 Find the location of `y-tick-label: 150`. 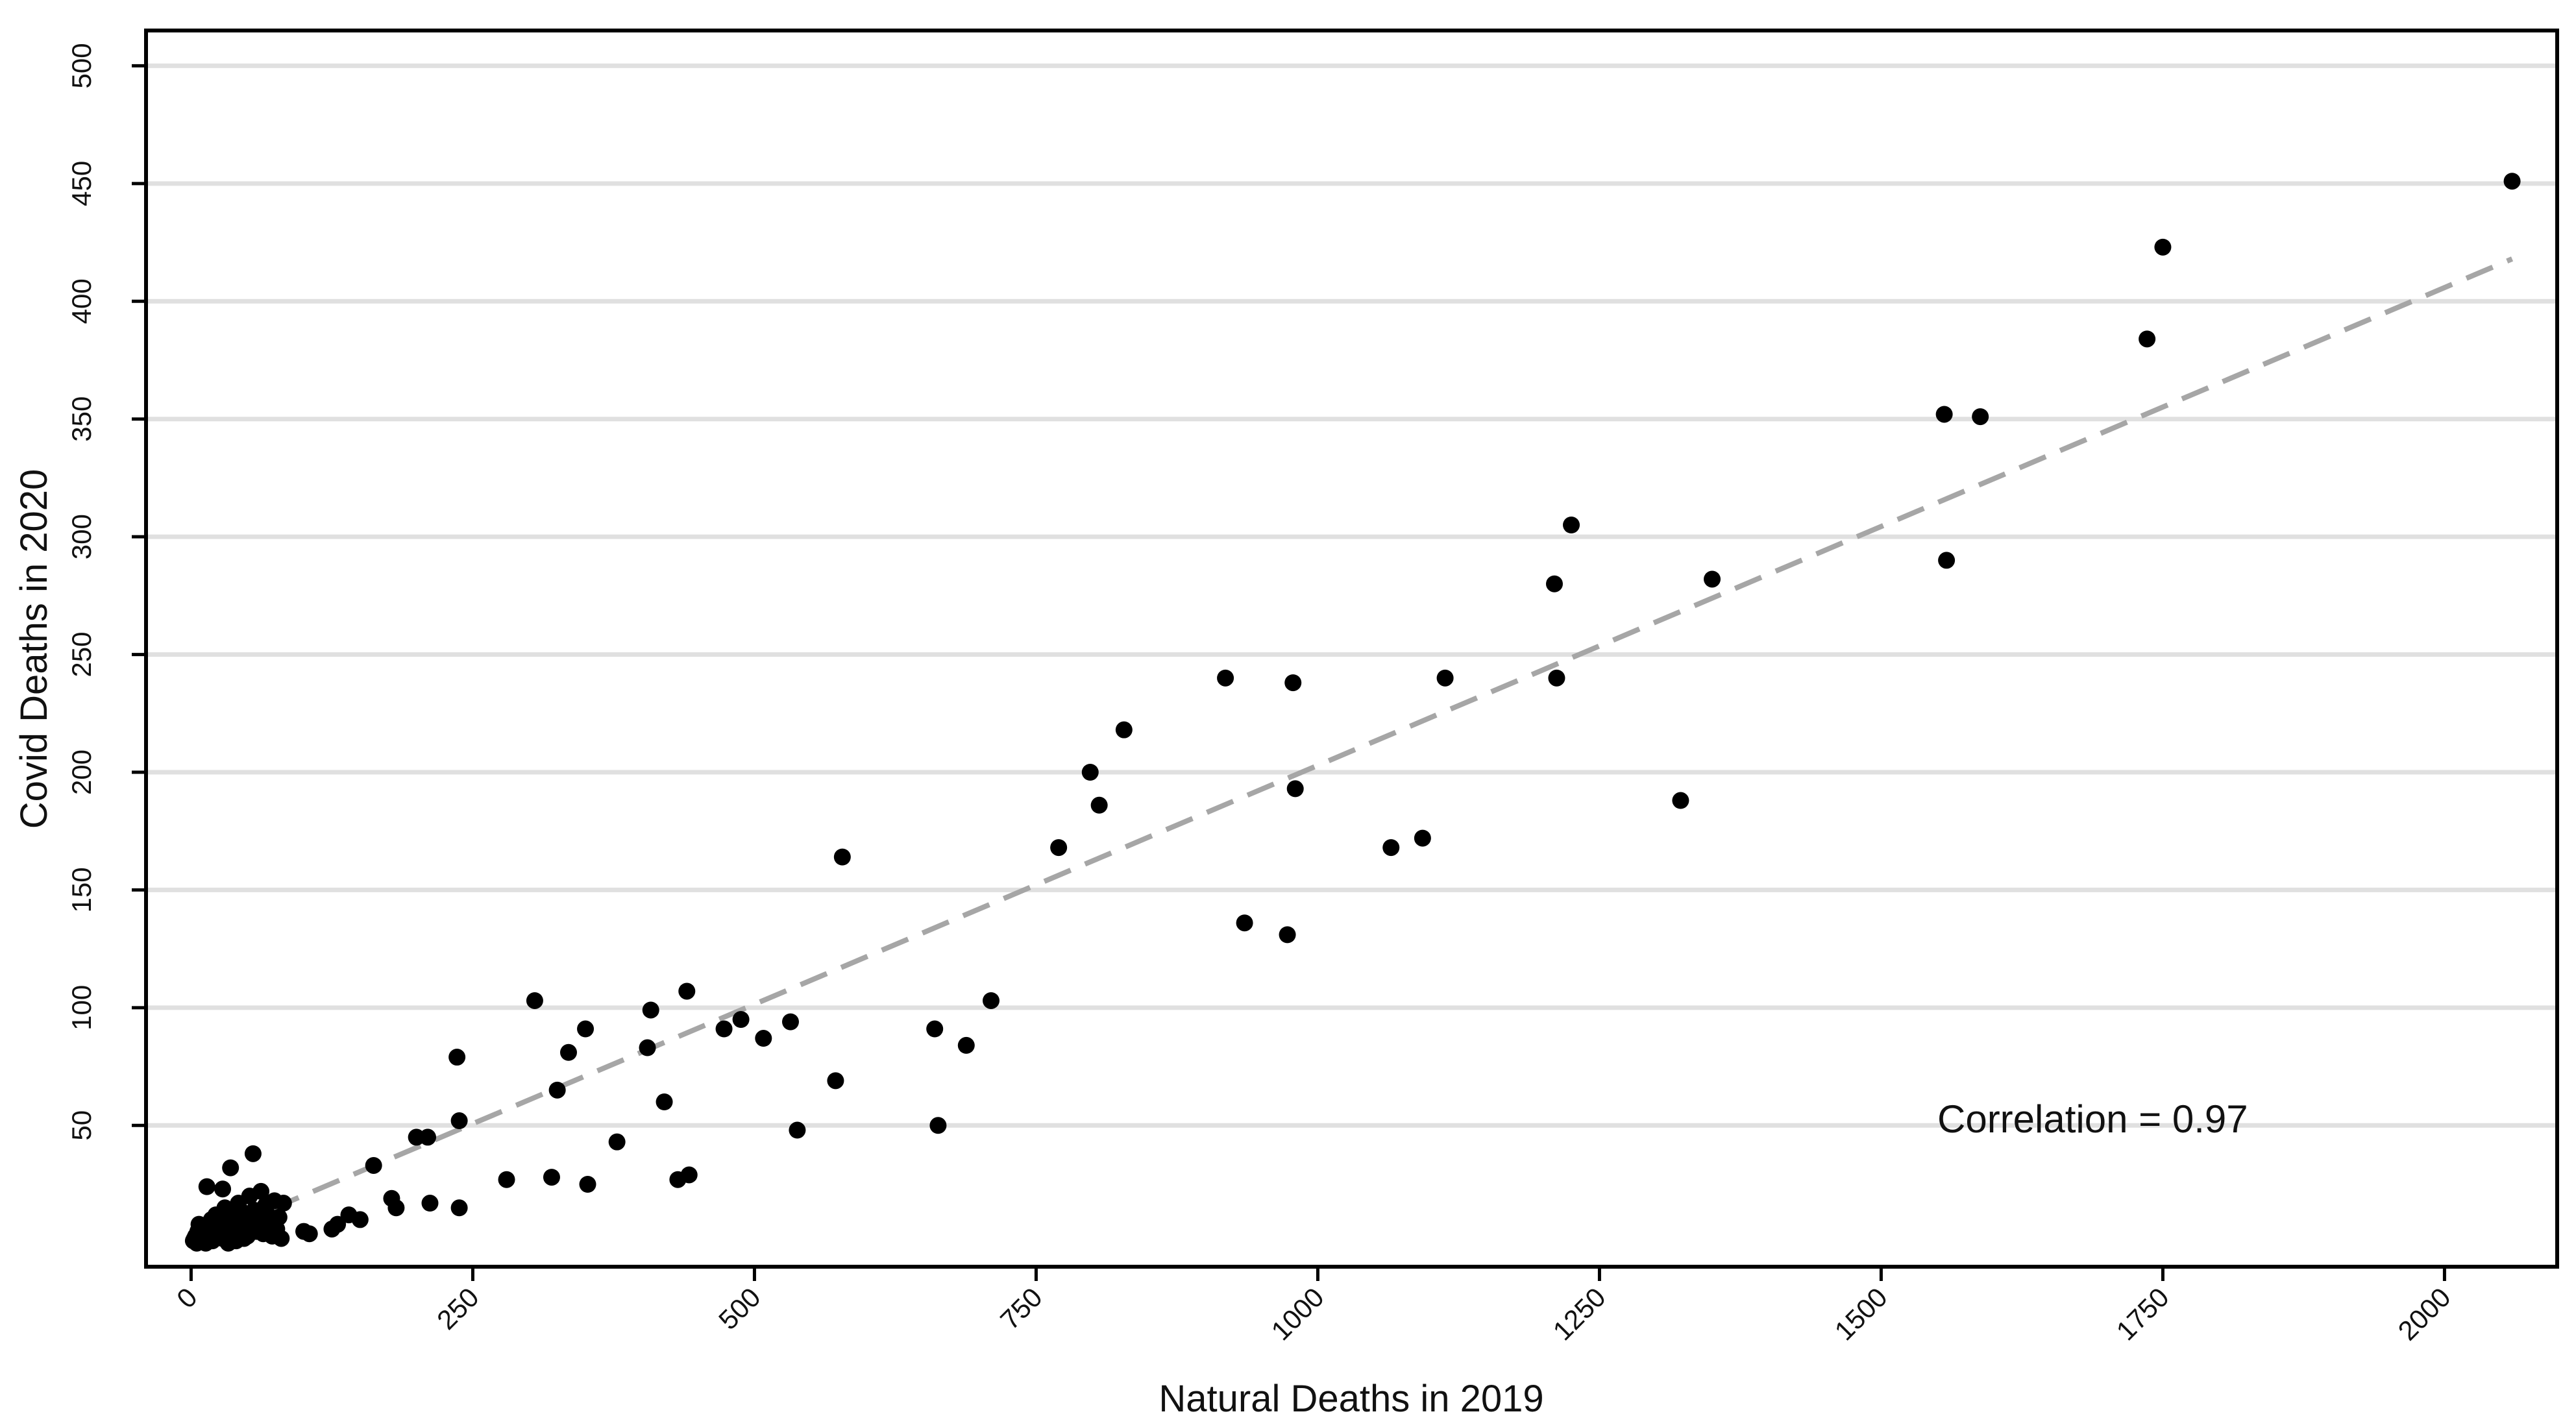

y-tick-label: 150 is located at coordinates (81, 889).